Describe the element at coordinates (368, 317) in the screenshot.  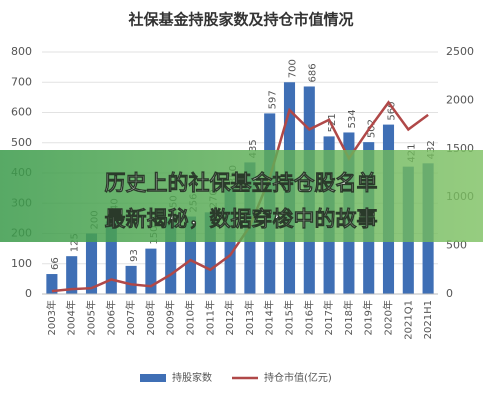
I see `x-tick-label: 2019年` at that location.